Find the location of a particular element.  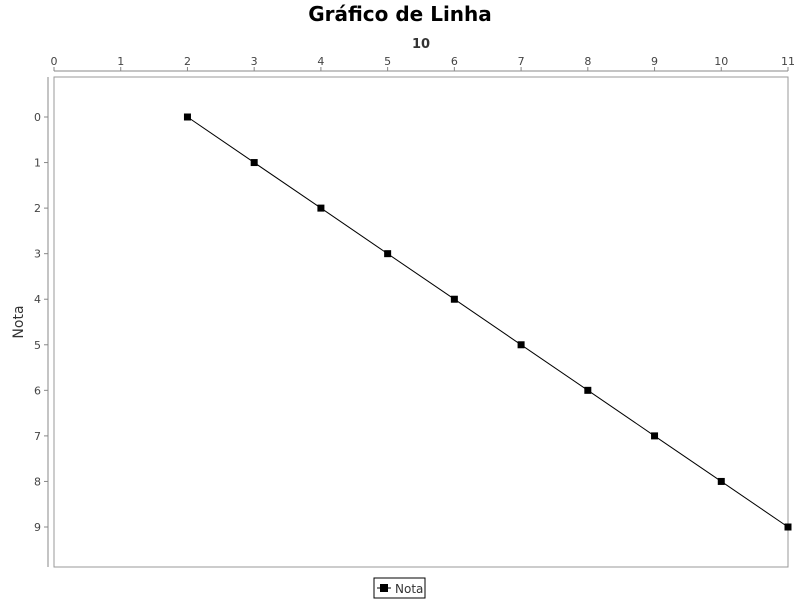

legend: Nota is located at coordinates (399, 588).